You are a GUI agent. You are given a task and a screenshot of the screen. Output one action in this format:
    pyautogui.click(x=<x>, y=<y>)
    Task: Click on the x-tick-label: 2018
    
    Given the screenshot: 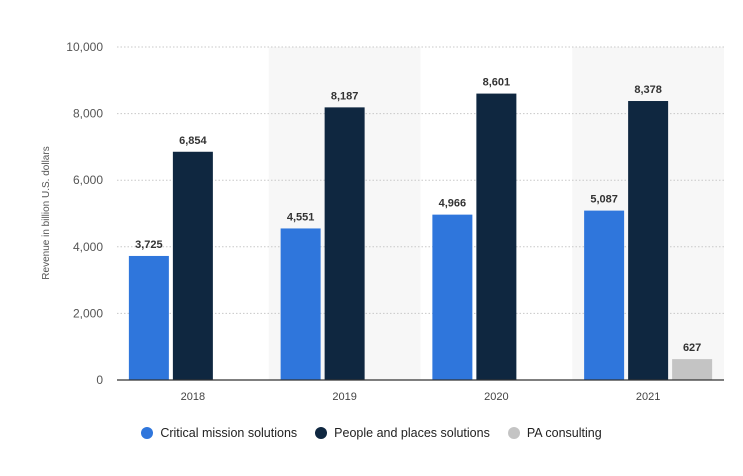 What is the action you would take?
    pyautogui.click(x=193, y=397)
    